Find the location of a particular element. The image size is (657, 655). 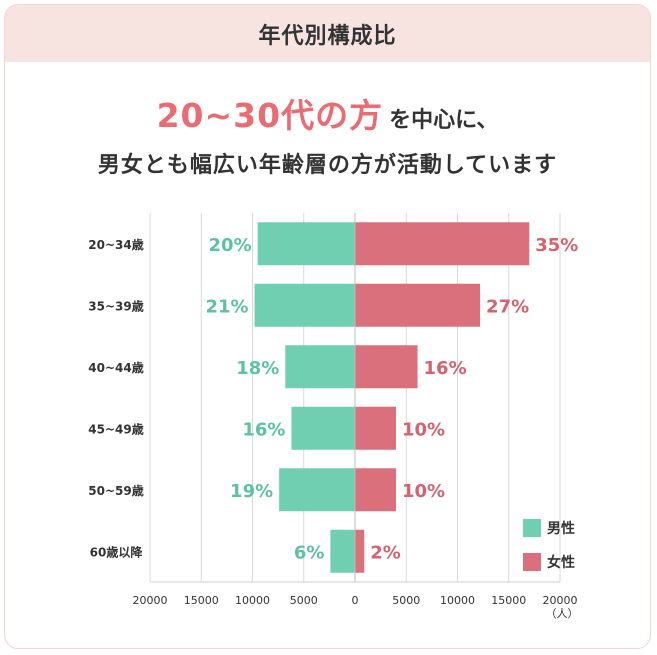

data-label-male: 19% is located at coordinates (251, 491).